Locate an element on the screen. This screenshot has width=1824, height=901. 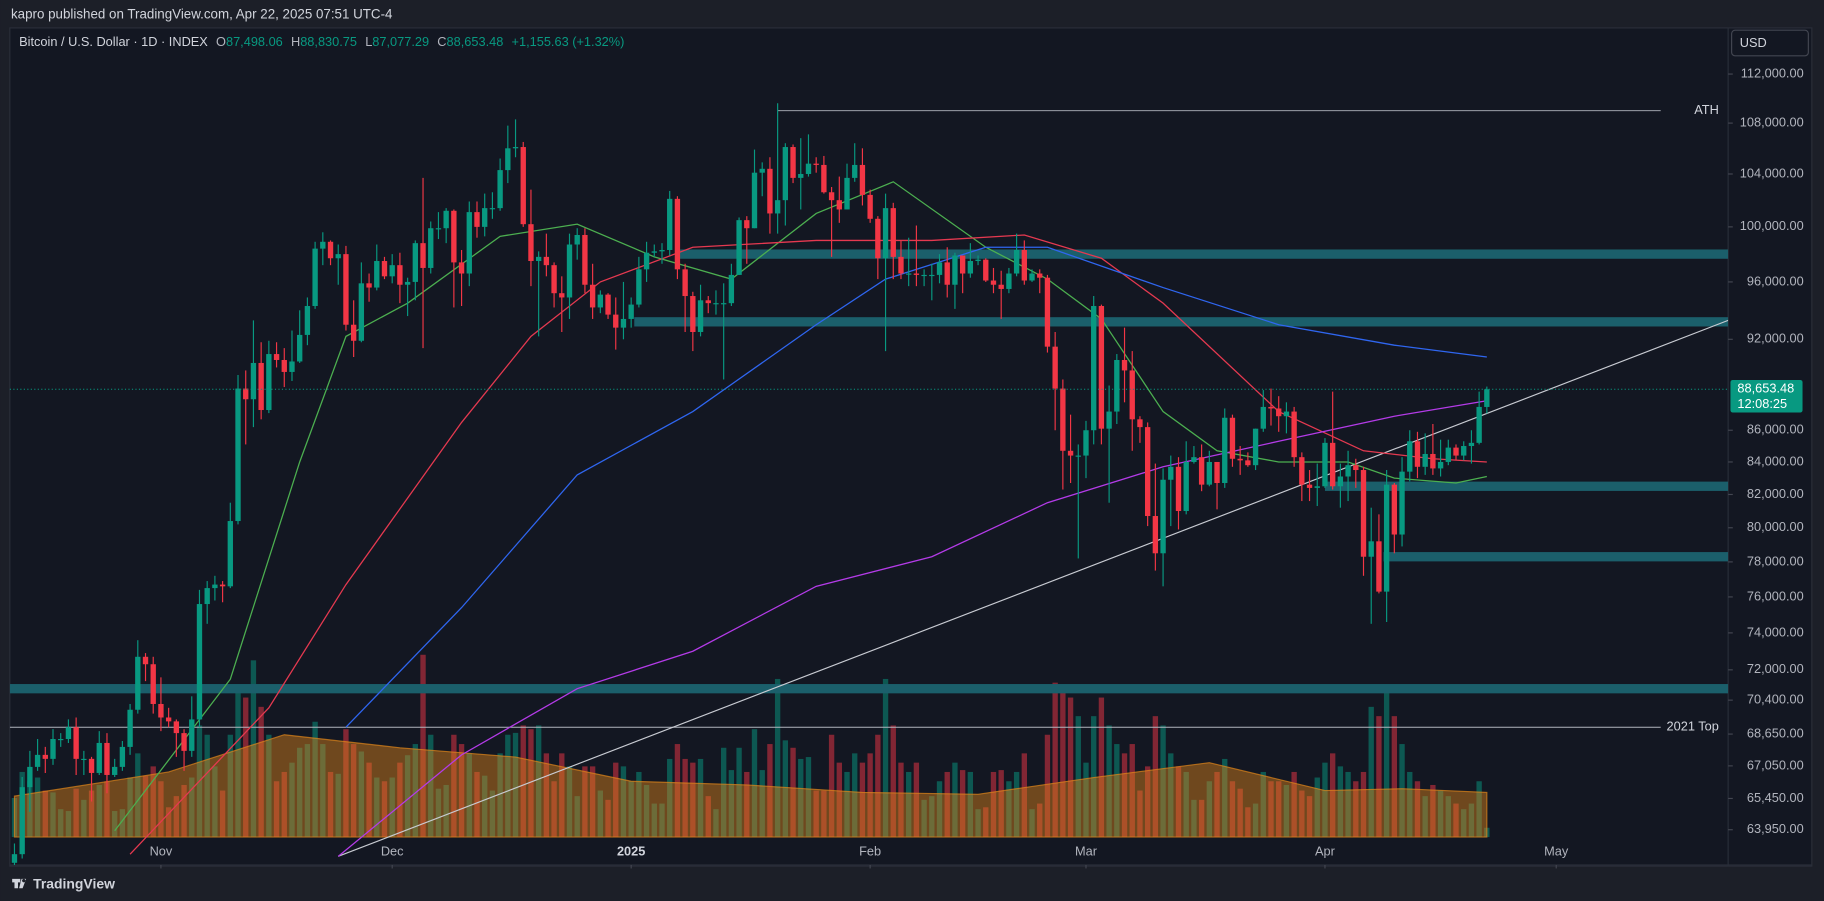
legend-label: C is located at coordinates (441, 41).